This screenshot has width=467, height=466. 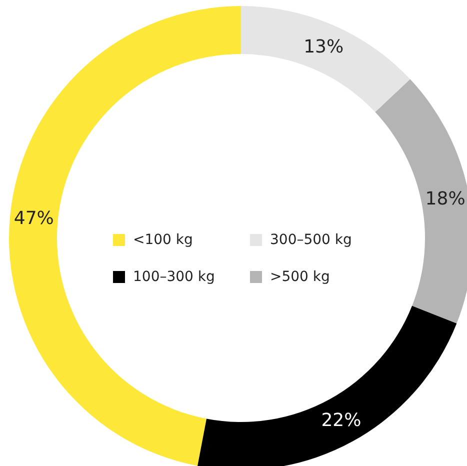 What do you see at coordinates (174, 277) in the screenshot?
I see `legend-label: 100–300 kg` at bounding box center [174, 277].